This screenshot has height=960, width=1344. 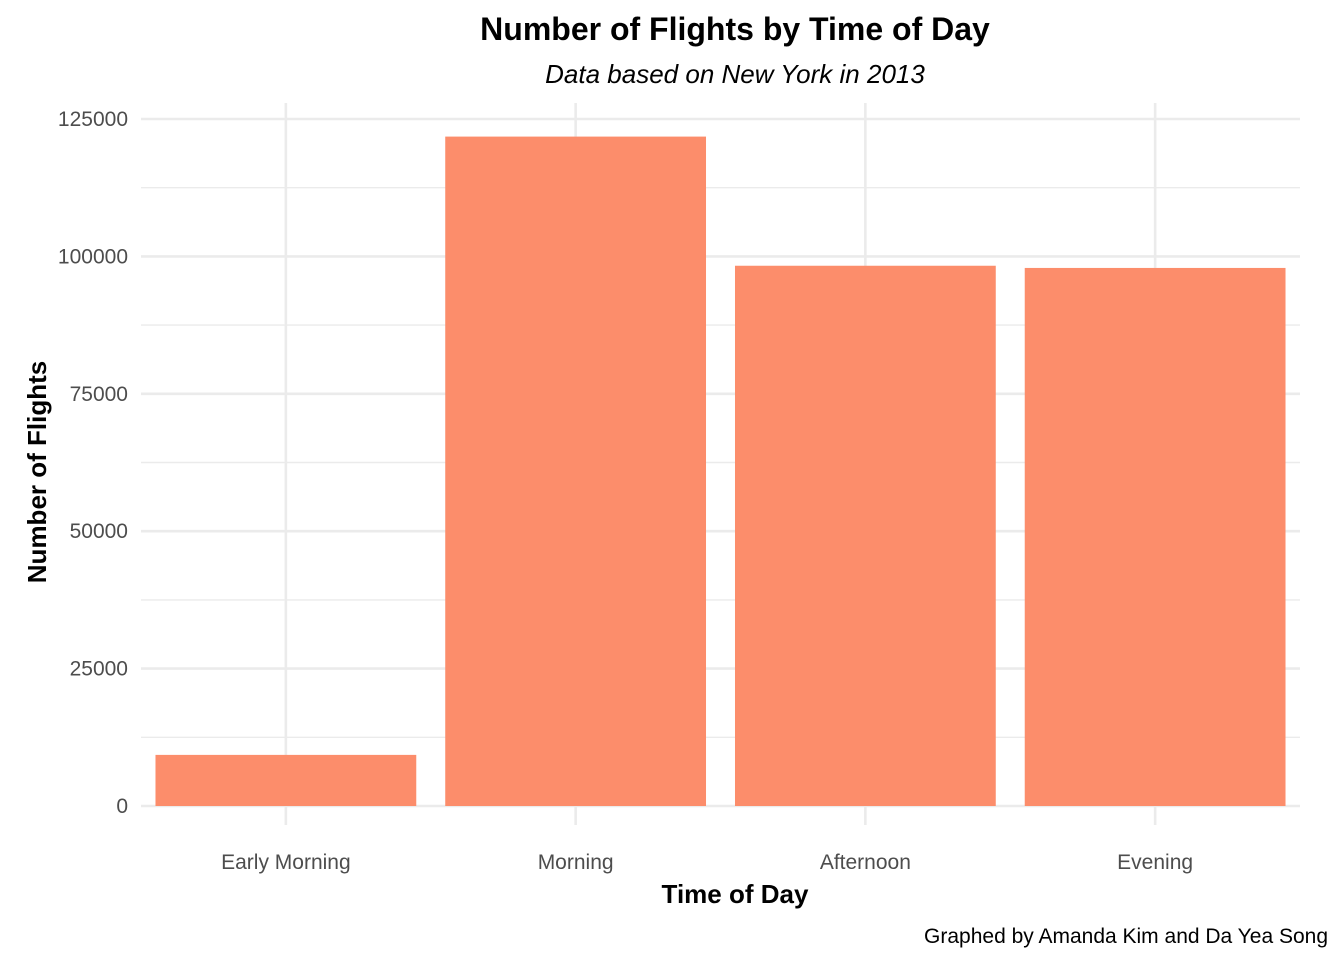 I want to click on chart-subtitle: Data based on New York in 2013, so click(x=735, y=74).